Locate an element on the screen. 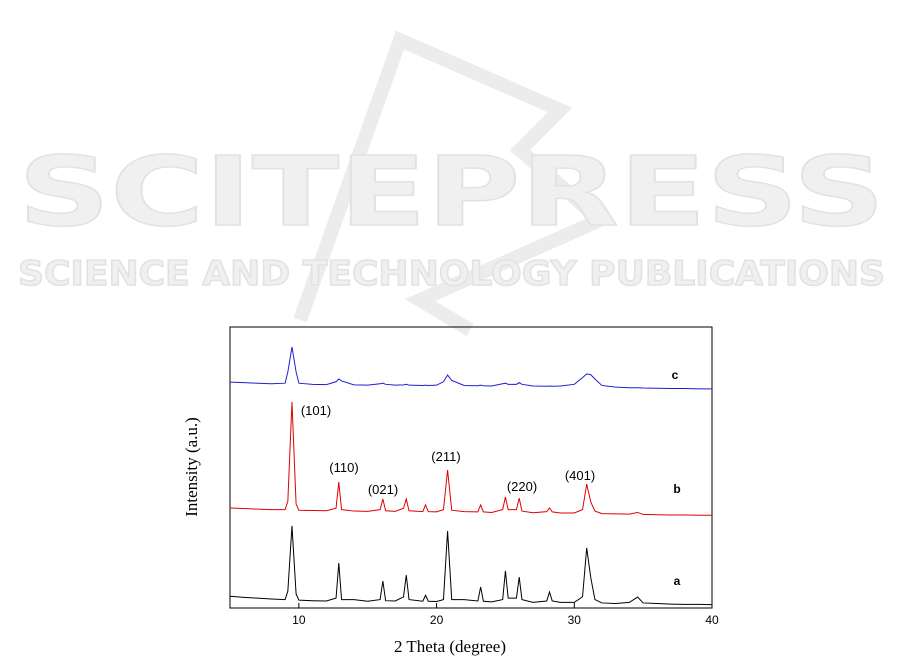  series-label: c is located at coordinates (675, 375).